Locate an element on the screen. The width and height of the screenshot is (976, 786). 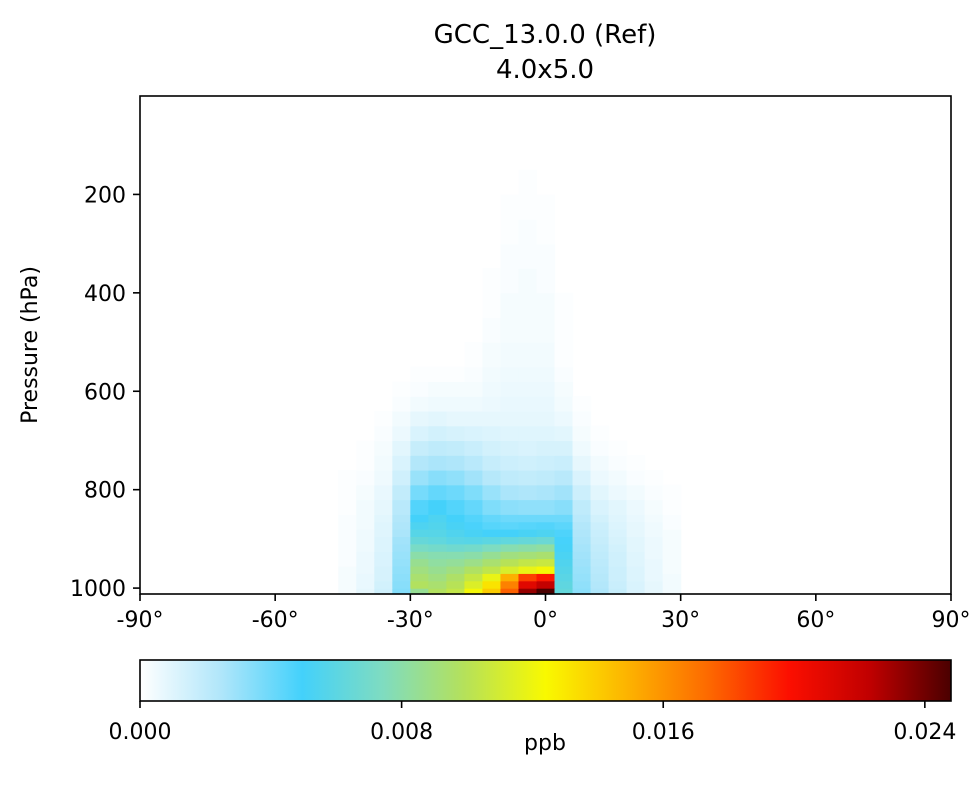
y-axis: 200 400 600 800 1000 is located at coordinates (105, 392).